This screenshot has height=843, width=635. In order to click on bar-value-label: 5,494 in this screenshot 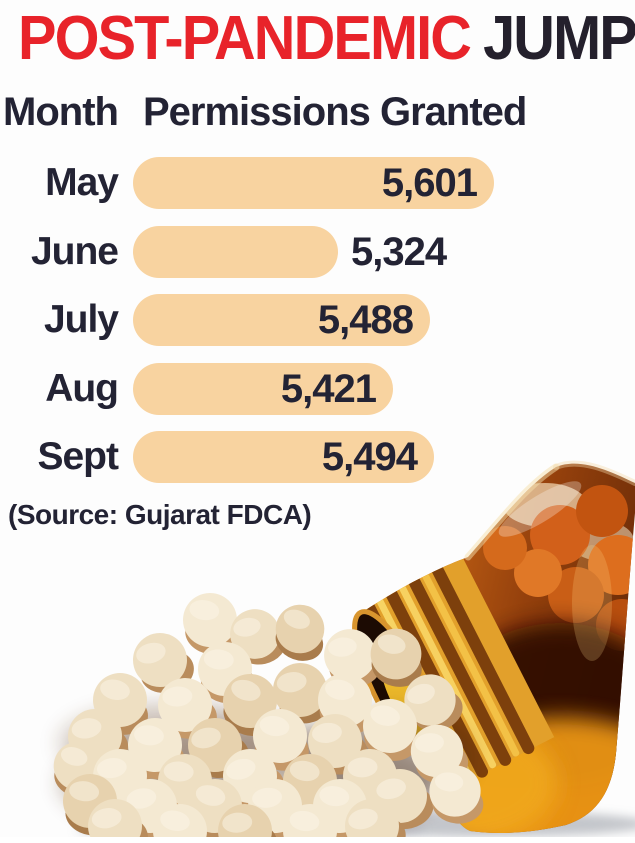, I will do `click(369, 457)`.